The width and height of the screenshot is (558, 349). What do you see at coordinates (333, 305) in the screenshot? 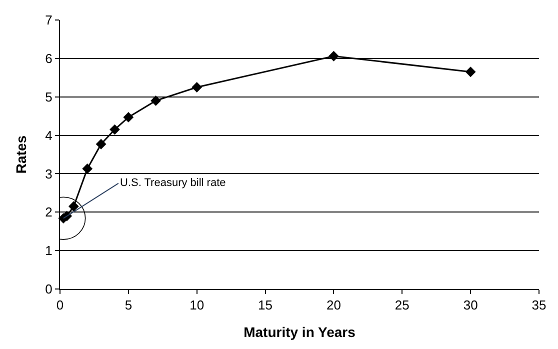
I see `x-tick-label: 20` at bounding box center [333, 305].